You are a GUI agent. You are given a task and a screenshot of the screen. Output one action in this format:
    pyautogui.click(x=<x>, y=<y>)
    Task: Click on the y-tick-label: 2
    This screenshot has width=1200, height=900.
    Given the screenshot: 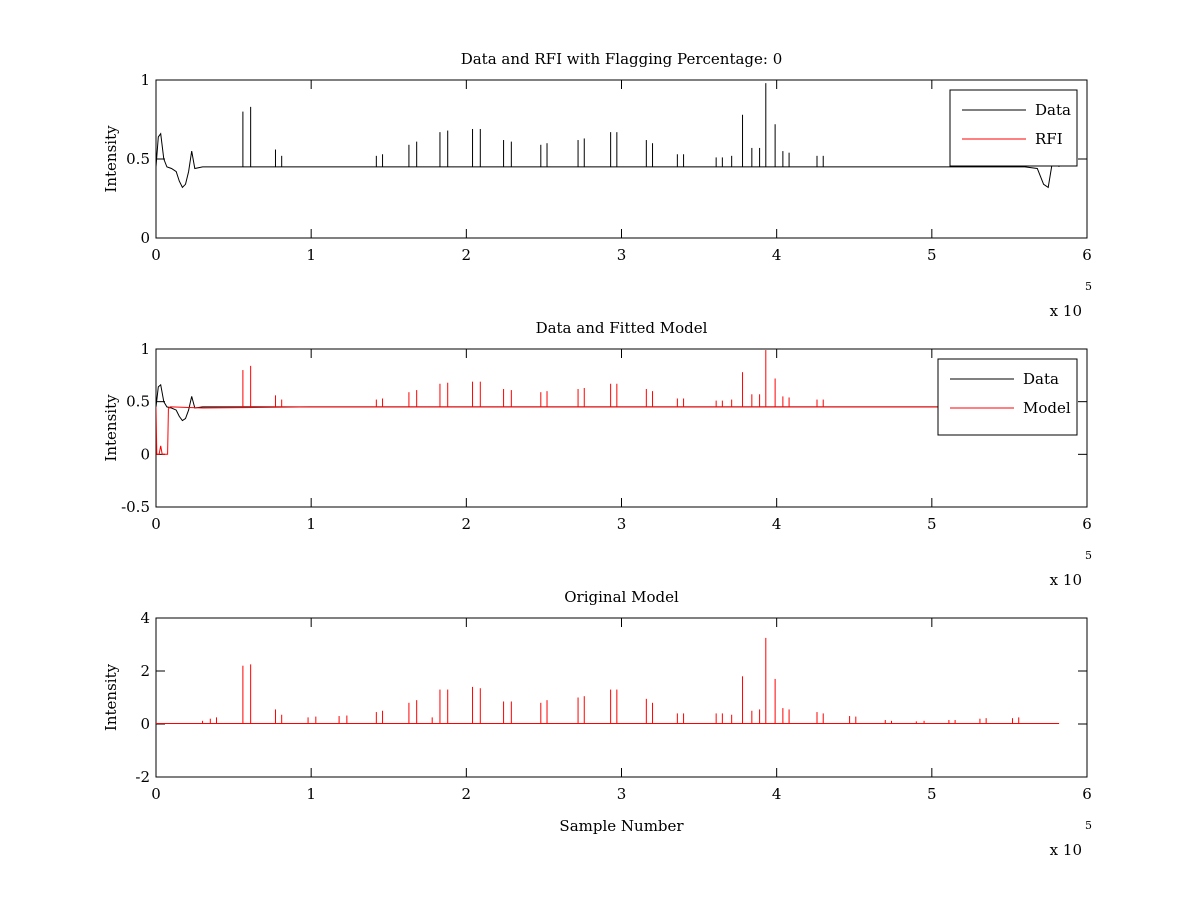 What is the action you would take?
    pyautogui.click(x=145, y=671)
    